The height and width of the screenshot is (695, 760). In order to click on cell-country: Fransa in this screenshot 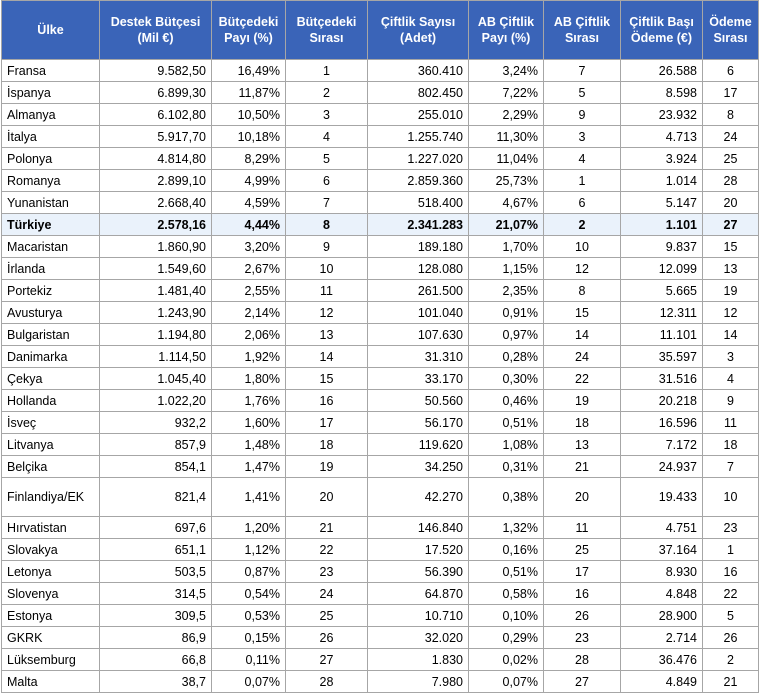, I will do `click(50, 70)`.